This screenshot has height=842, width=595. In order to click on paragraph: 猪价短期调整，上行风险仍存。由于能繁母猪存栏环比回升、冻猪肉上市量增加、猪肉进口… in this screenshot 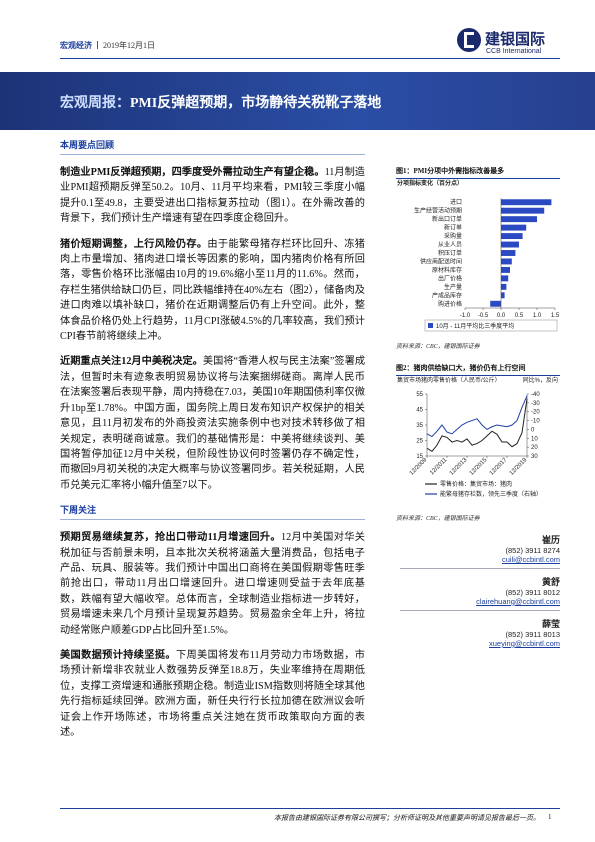, I will do `click(212, 291)`.